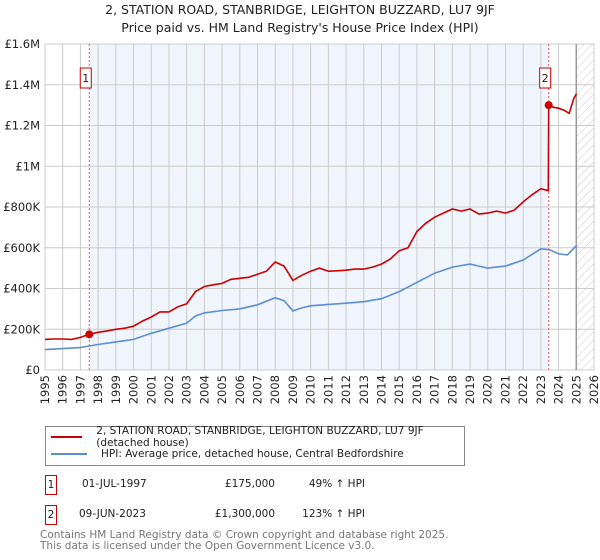 The height and width of the screenshot is (560, 600). I want to click on x-tick-label: 2005, so click(222, 389).